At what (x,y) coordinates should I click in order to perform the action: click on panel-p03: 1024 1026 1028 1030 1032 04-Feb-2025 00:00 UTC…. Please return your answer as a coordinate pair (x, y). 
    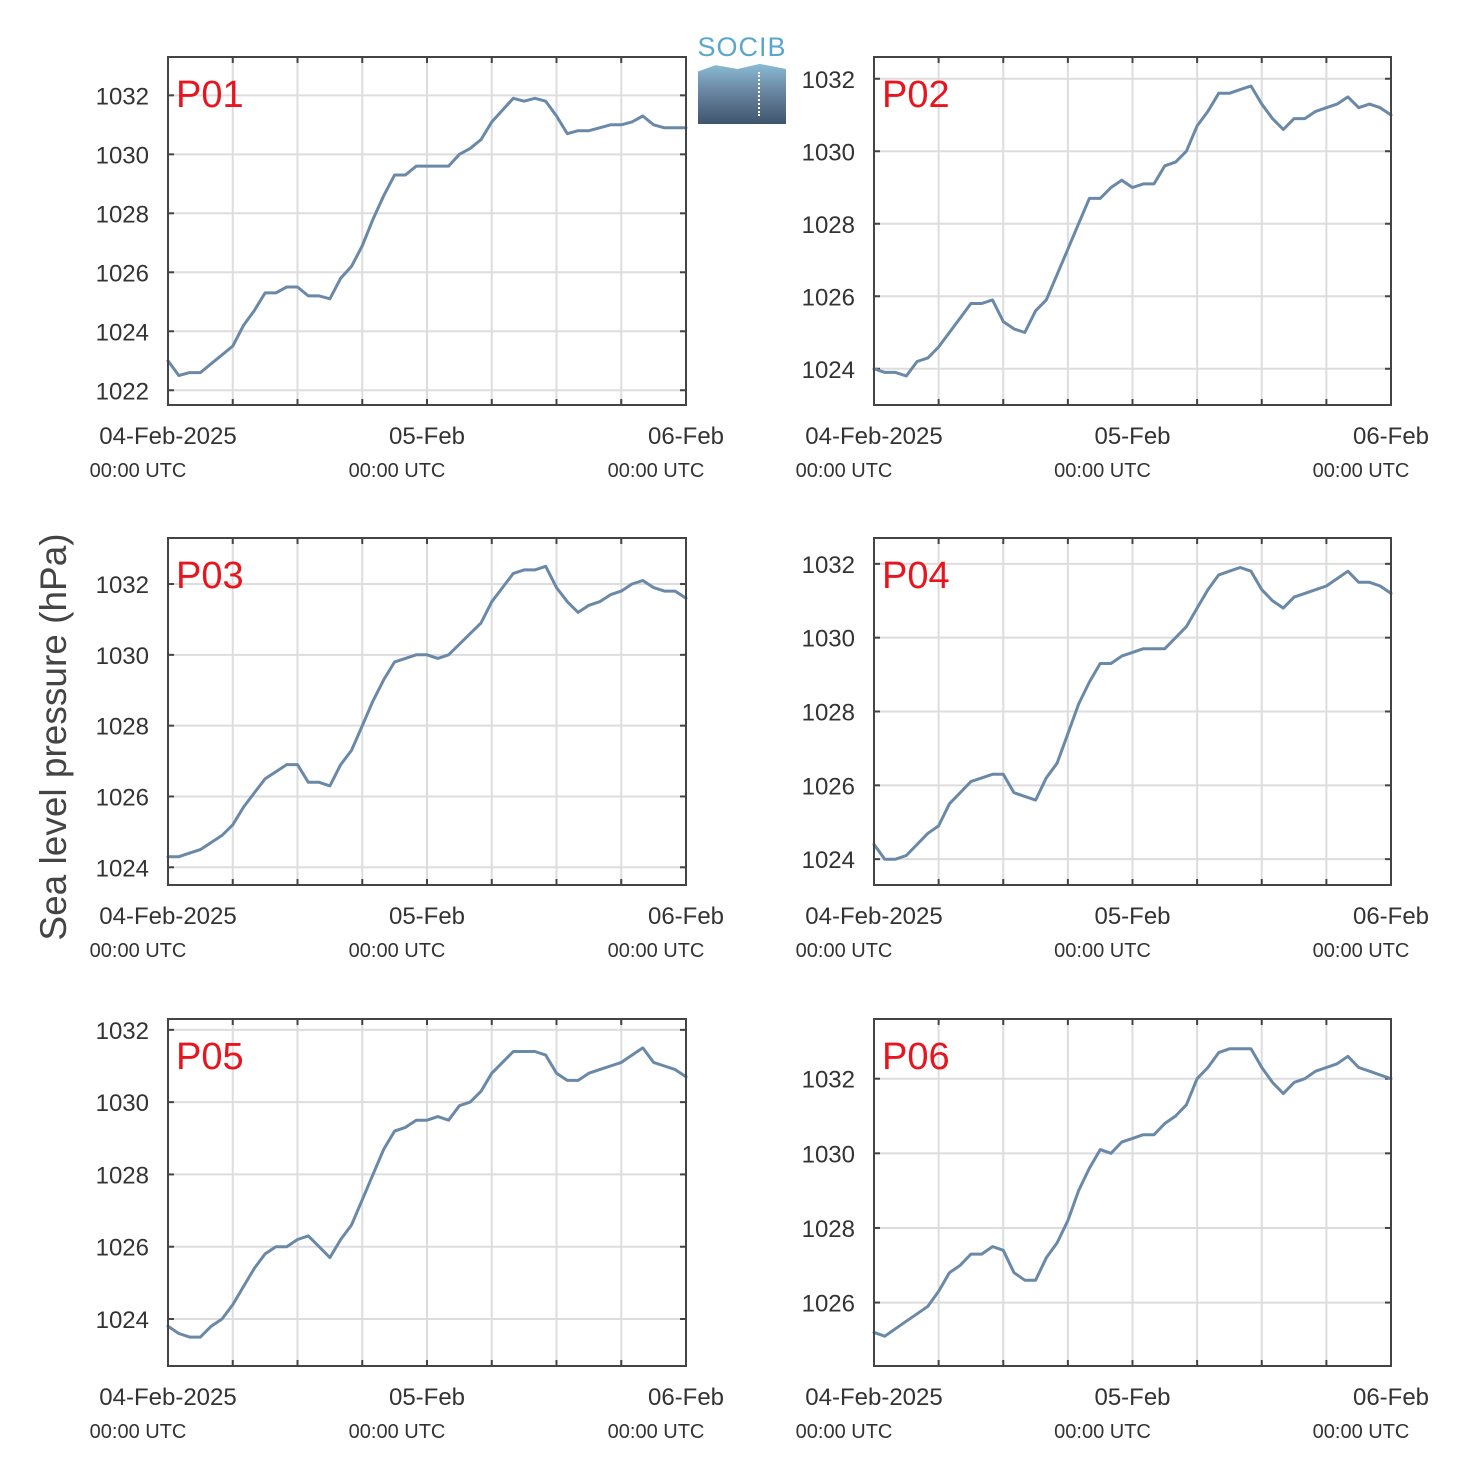
    Looking at the image, I should click on (407, 749).